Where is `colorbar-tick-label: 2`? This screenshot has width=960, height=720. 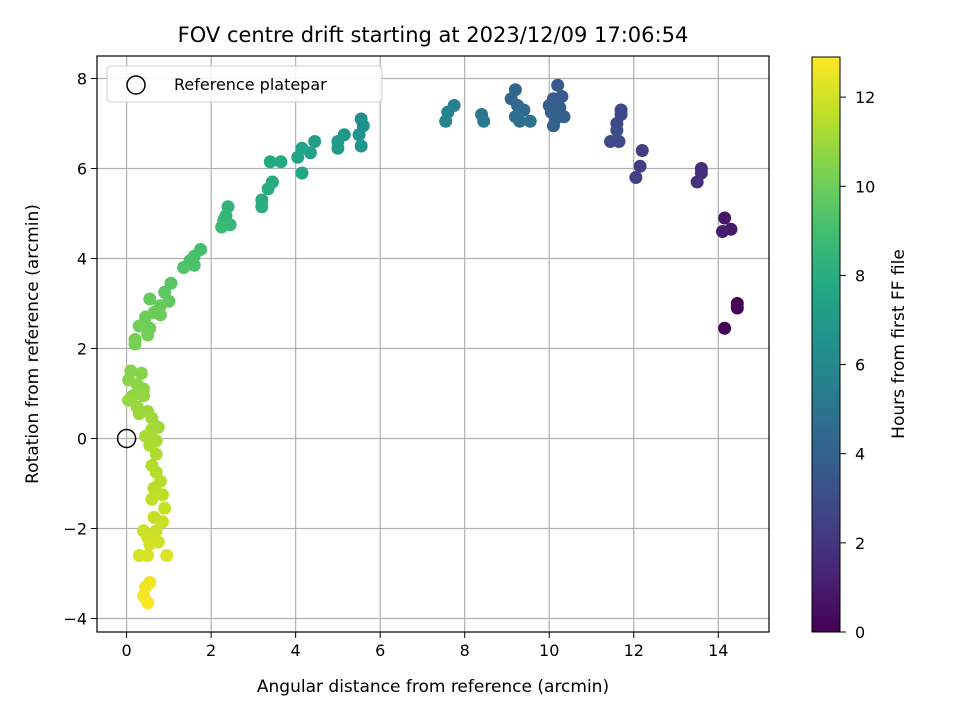 colorbar-tick-label: 2 is located at coordinates (860, 543).